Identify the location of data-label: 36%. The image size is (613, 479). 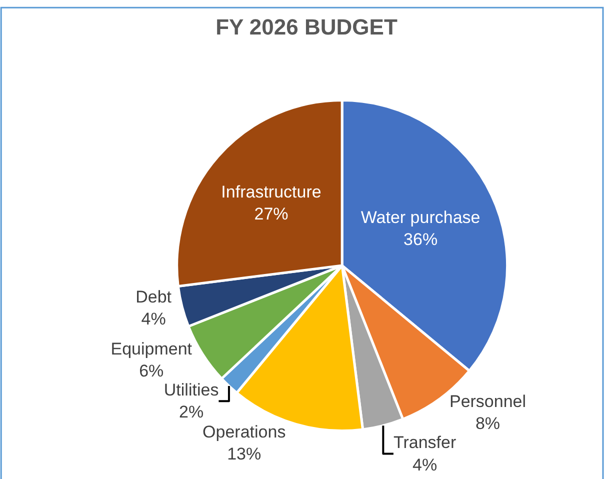
(421, 240).